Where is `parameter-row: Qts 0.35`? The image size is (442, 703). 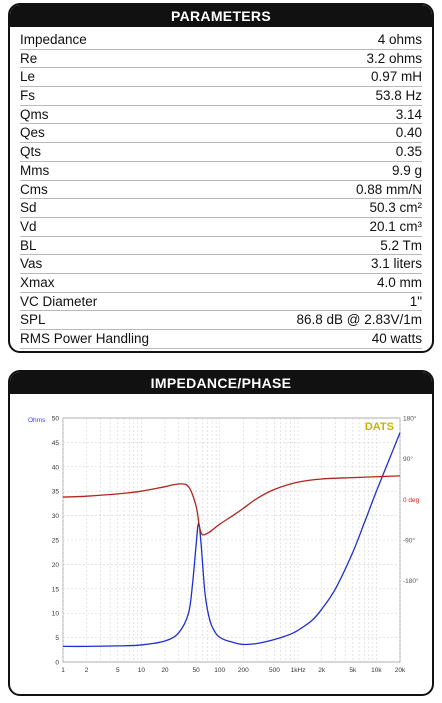 parameter-row: Qts 0.35 is located at coordinates (221, 152).